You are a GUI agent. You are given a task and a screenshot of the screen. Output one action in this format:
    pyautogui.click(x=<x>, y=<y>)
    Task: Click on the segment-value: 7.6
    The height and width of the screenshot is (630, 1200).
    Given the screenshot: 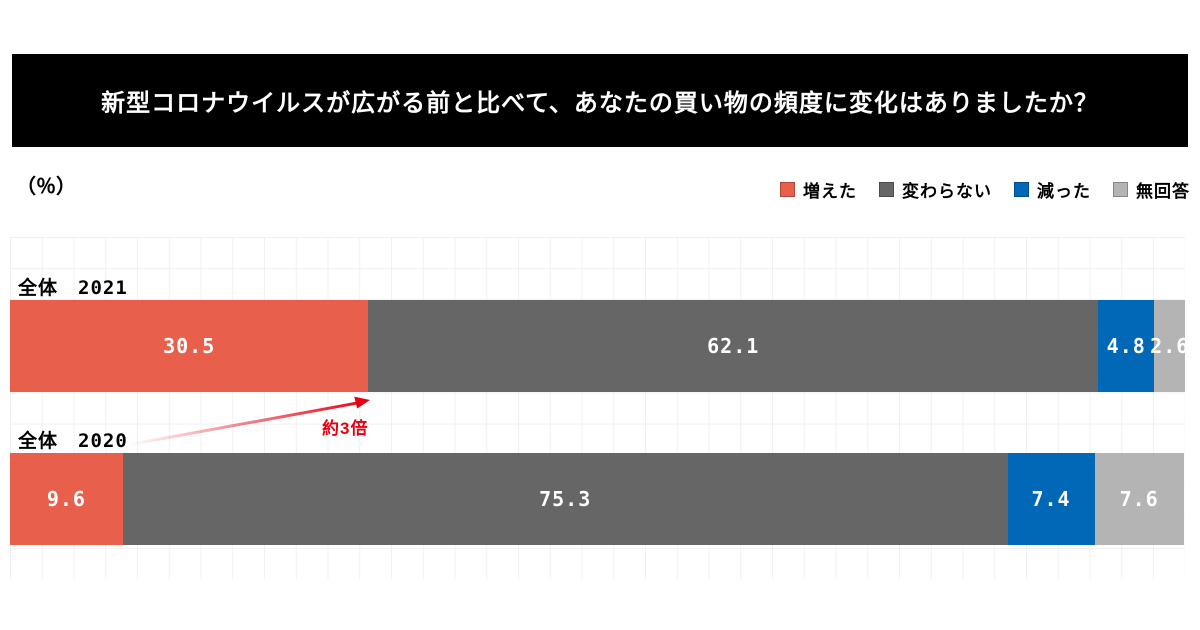 What is the action you would take?
    pyautogui.click(x=1139, y=499)
    